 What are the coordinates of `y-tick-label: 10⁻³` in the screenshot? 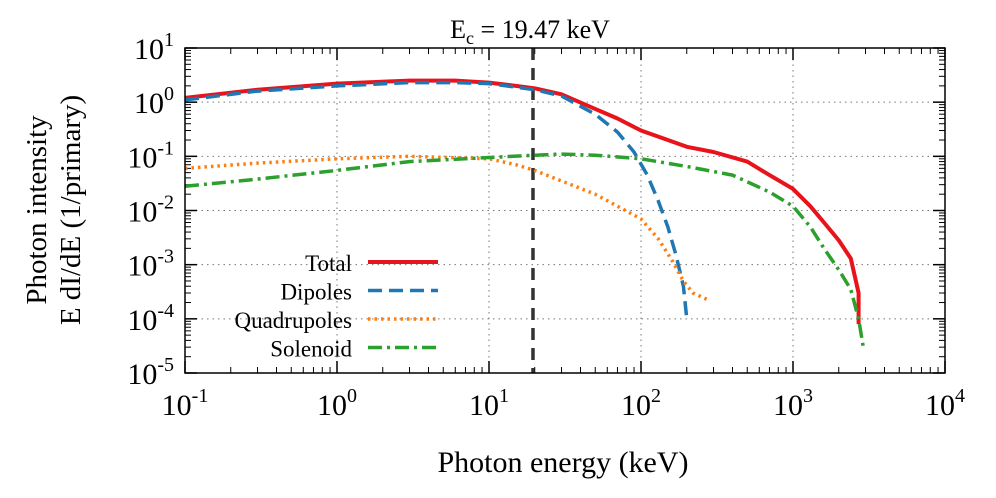 It's located at (150, 264).